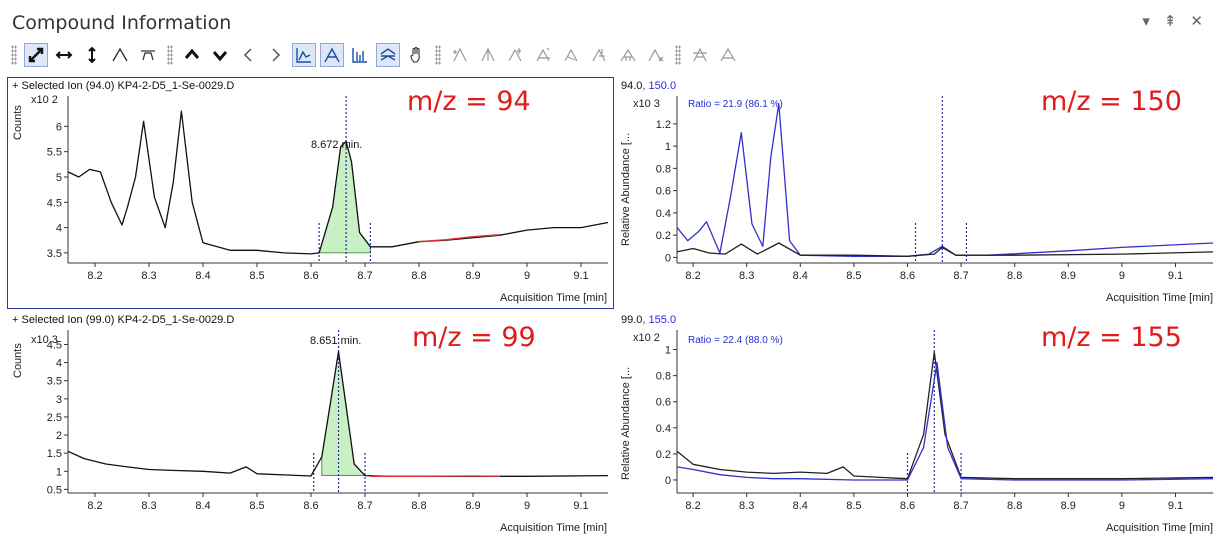 This screenshot has height=538, width=1217. Describe the element at coordinates (663, 125) in the screenshot. I see `y-tick-label: 1.2` at that location.